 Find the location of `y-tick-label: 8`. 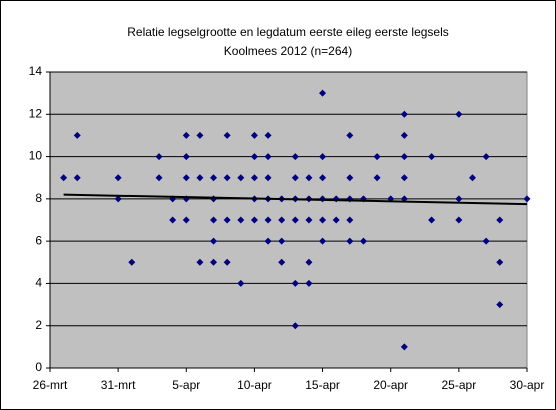

y-tick-label: 8 is located at coordinates (38, 198).